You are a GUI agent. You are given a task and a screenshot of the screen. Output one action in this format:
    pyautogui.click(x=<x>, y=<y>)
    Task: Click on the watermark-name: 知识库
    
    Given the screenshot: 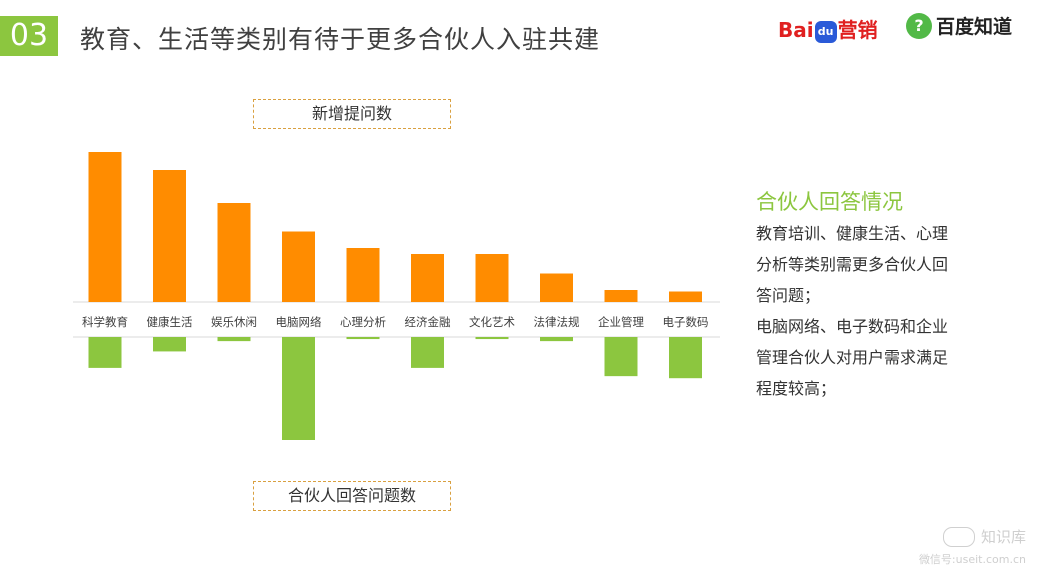 What is the action you would take?
    pyautogui.click(x=1003, y=537)
    